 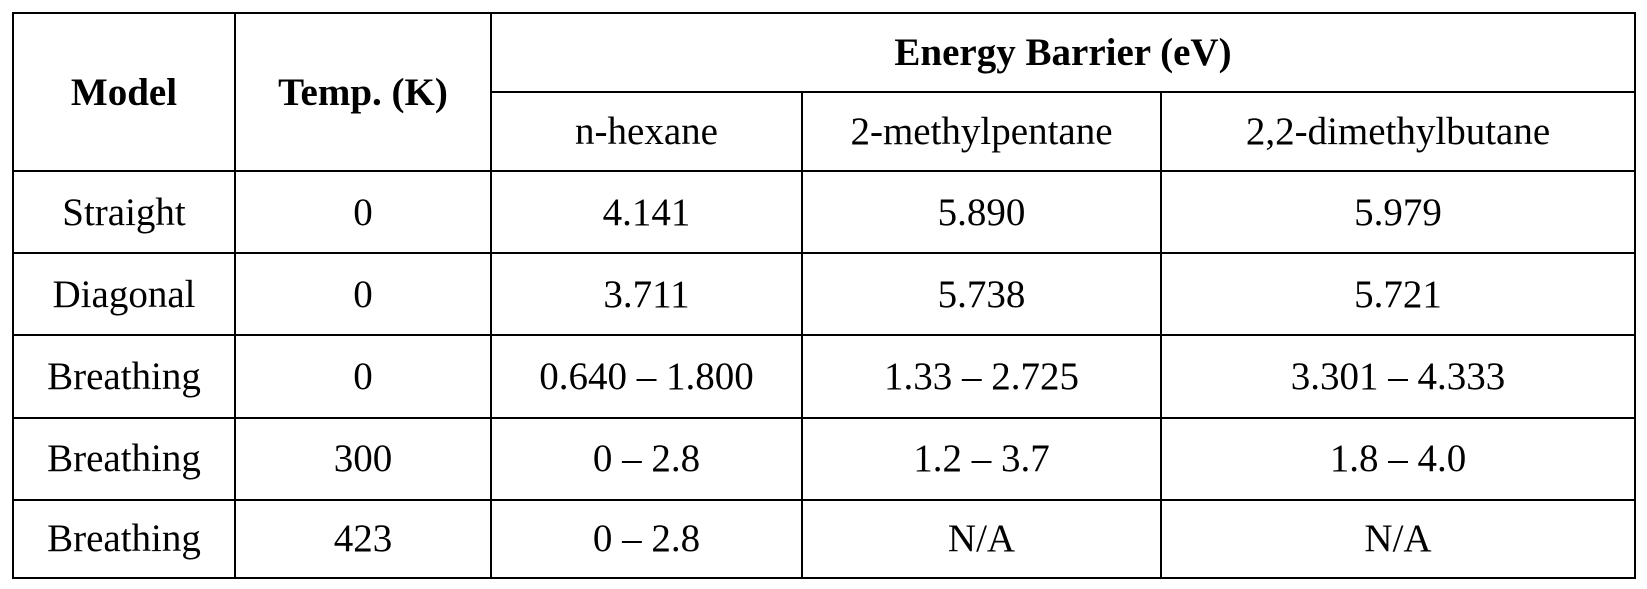 I want to click on cell-2-2-dimethylbutane: 1.8 – 4.0, so click(x=1398, y=459).